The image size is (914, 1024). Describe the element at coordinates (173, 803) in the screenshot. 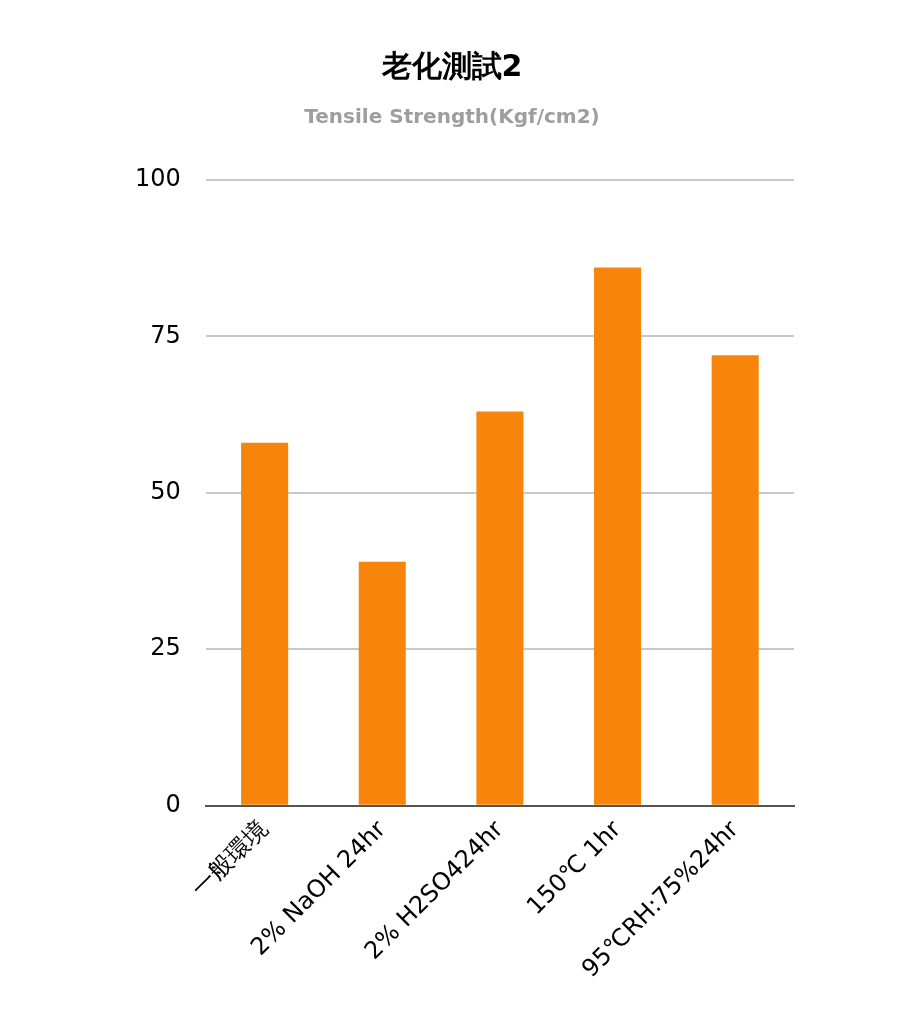

I see `y-tick-label: 0` at that location.